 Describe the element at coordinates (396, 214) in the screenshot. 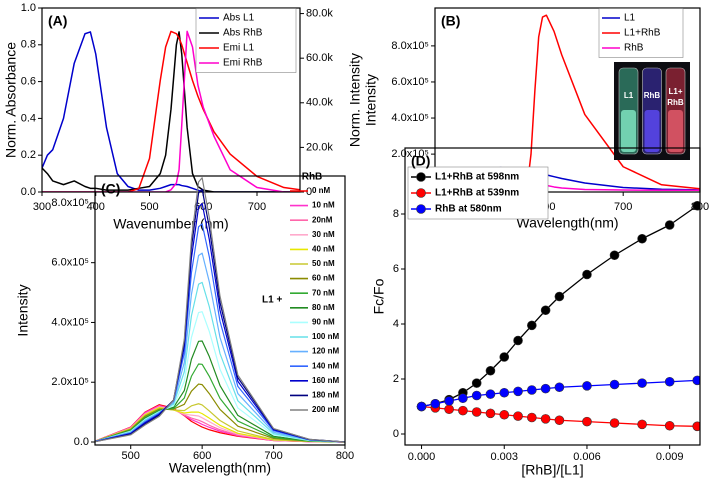

I see `y-tick-label: 8` at that location.